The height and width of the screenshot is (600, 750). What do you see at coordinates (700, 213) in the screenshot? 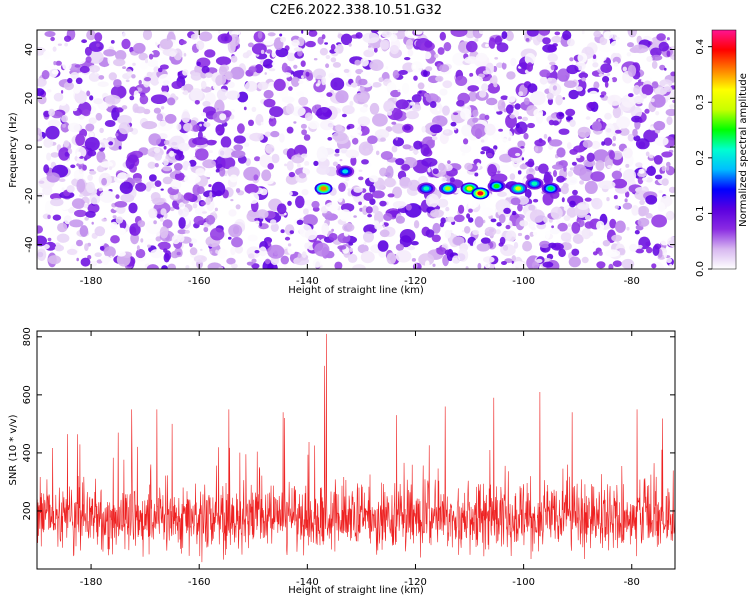
I see `colorbar-tick-label: 0.1` at bounding box center [700, 213].